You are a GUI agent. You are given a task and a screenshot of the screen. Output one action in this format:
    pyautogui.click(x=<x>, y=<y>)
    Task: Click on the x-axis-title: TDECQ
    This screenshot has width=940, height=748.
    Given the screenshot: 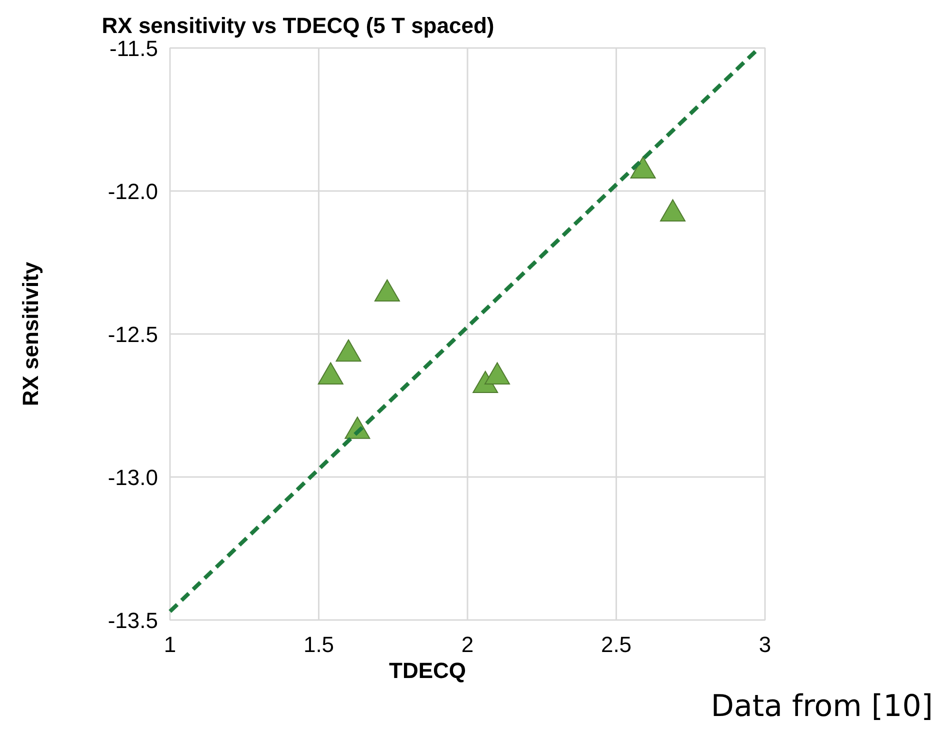 What is the action you would take?
    pyautogui.click(x=427, y=670)
    